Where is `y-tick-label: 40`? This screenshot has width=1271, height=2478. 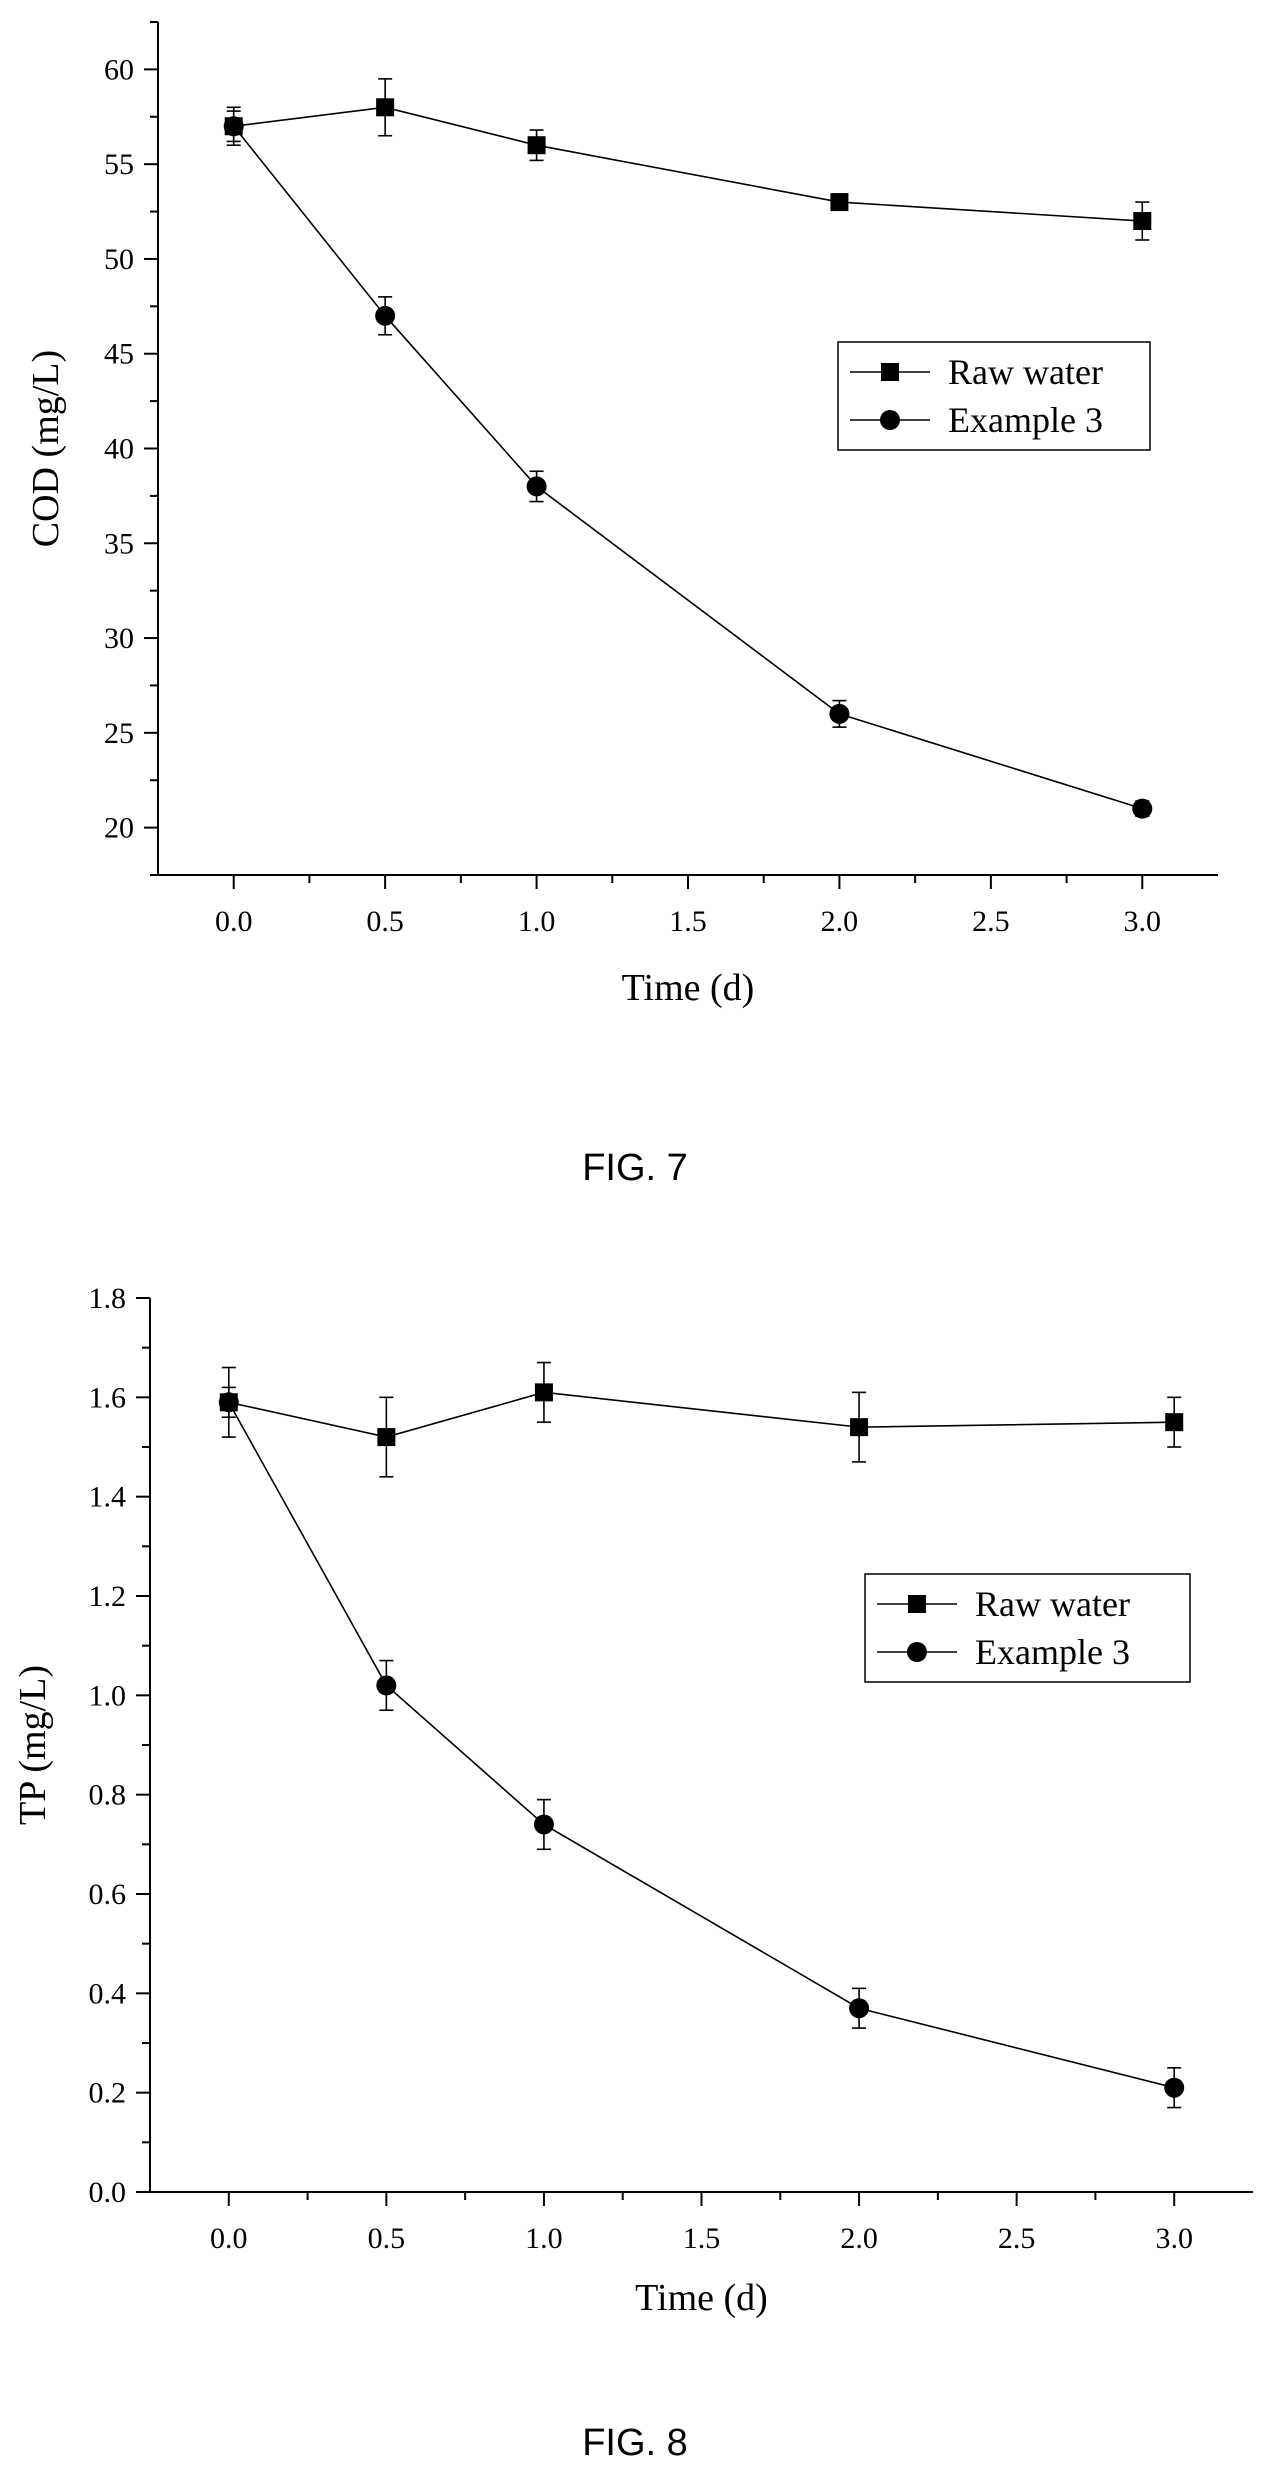 y-tick-label: 40 is located at coordinates (119, 449).